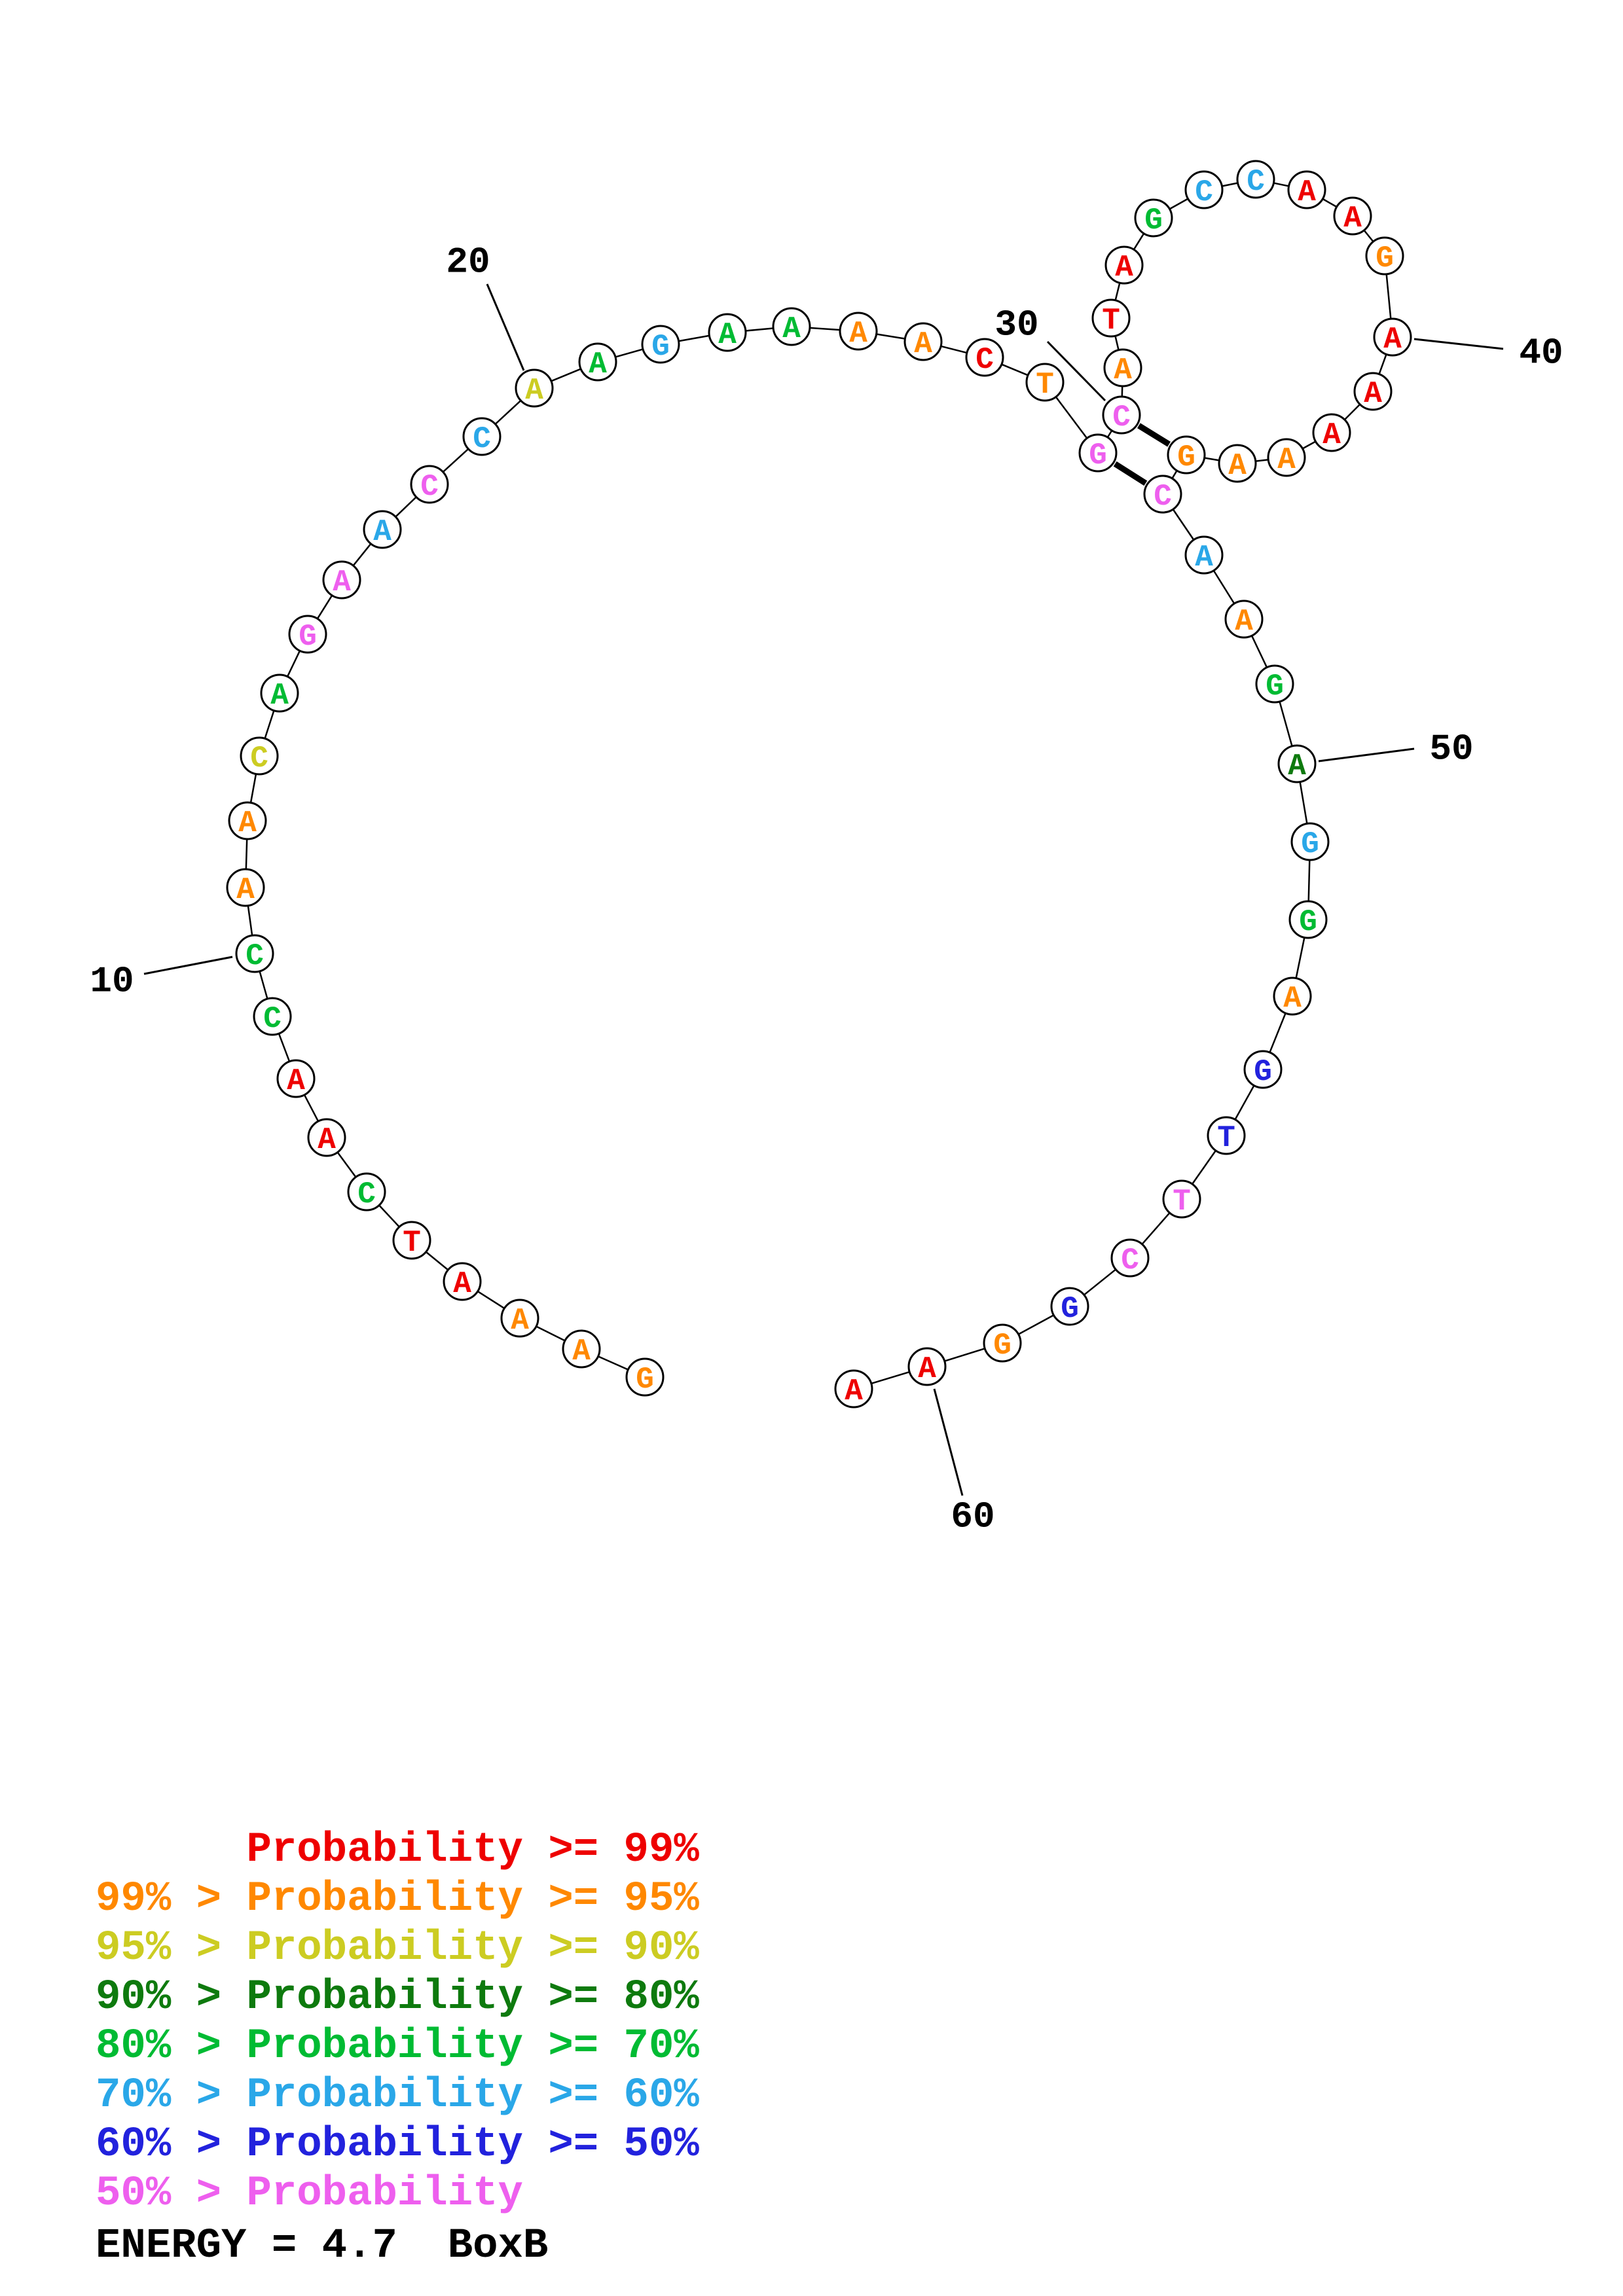 The image size is (1623, 2296). Describe the element at coordinates (397, 1899) in the screenshot. I see `legend-line: 99% > Probability >= 95%` at that location.